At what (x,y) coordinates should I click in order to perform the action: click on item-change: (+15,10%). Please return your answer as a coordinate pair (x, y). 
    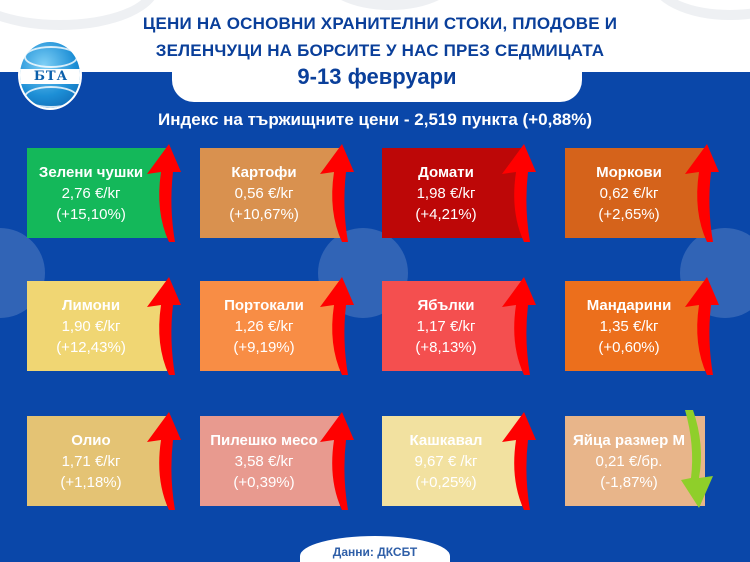
    Looking at the image, I should click on (91, 214).